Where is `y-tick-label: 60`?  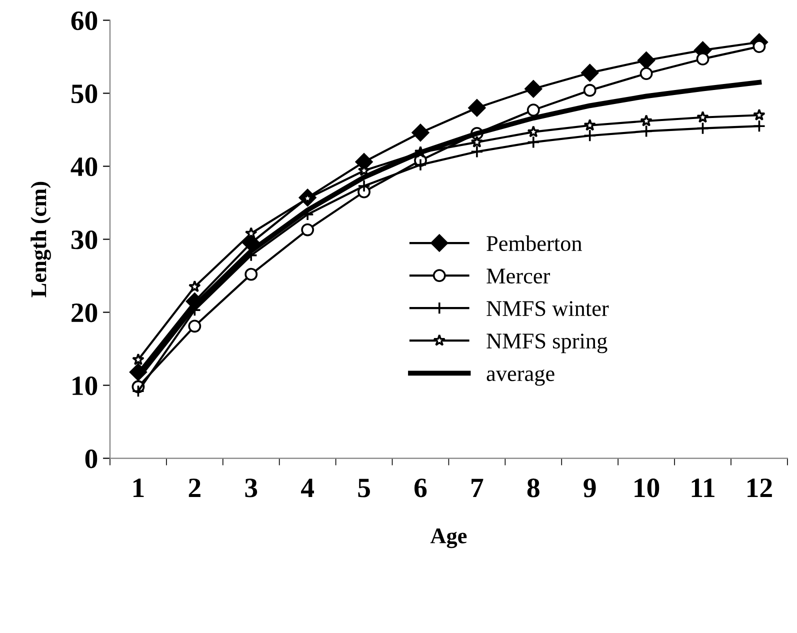 y-tick-label: 60 is located at coordinates (84, 20).